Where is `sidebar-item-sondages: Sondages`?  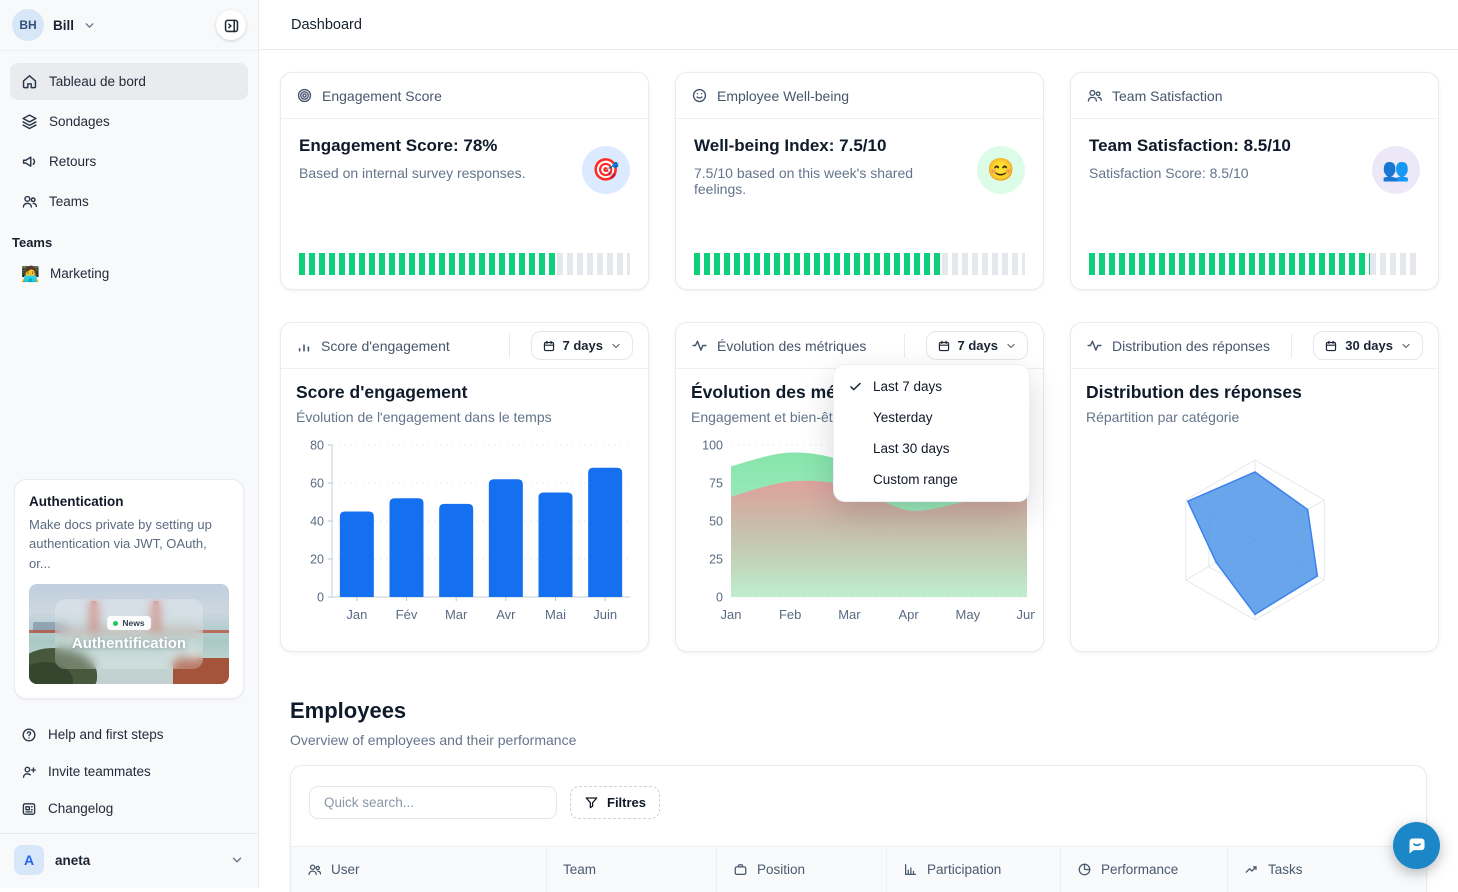
sidebar-item-sondages: Sondages is located at coordinates (129, 121).